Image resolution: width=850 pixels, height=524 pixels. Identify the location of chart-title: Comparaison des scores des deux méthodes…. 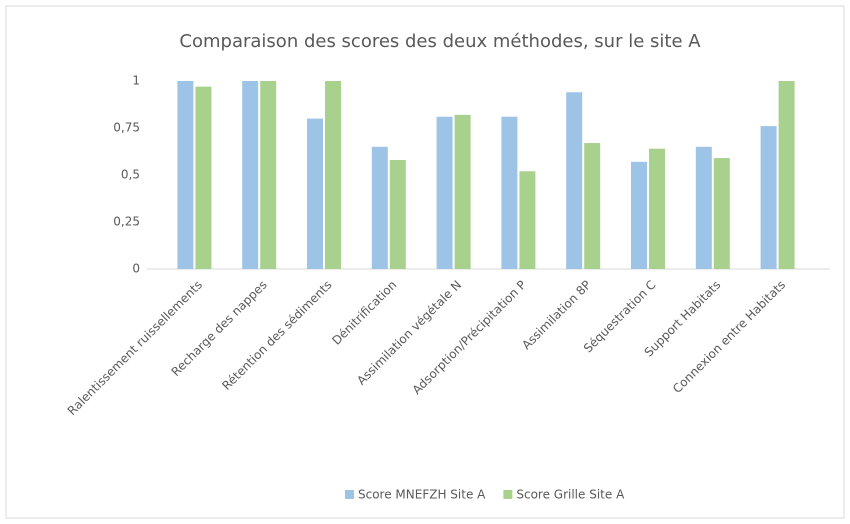
(440, 41).